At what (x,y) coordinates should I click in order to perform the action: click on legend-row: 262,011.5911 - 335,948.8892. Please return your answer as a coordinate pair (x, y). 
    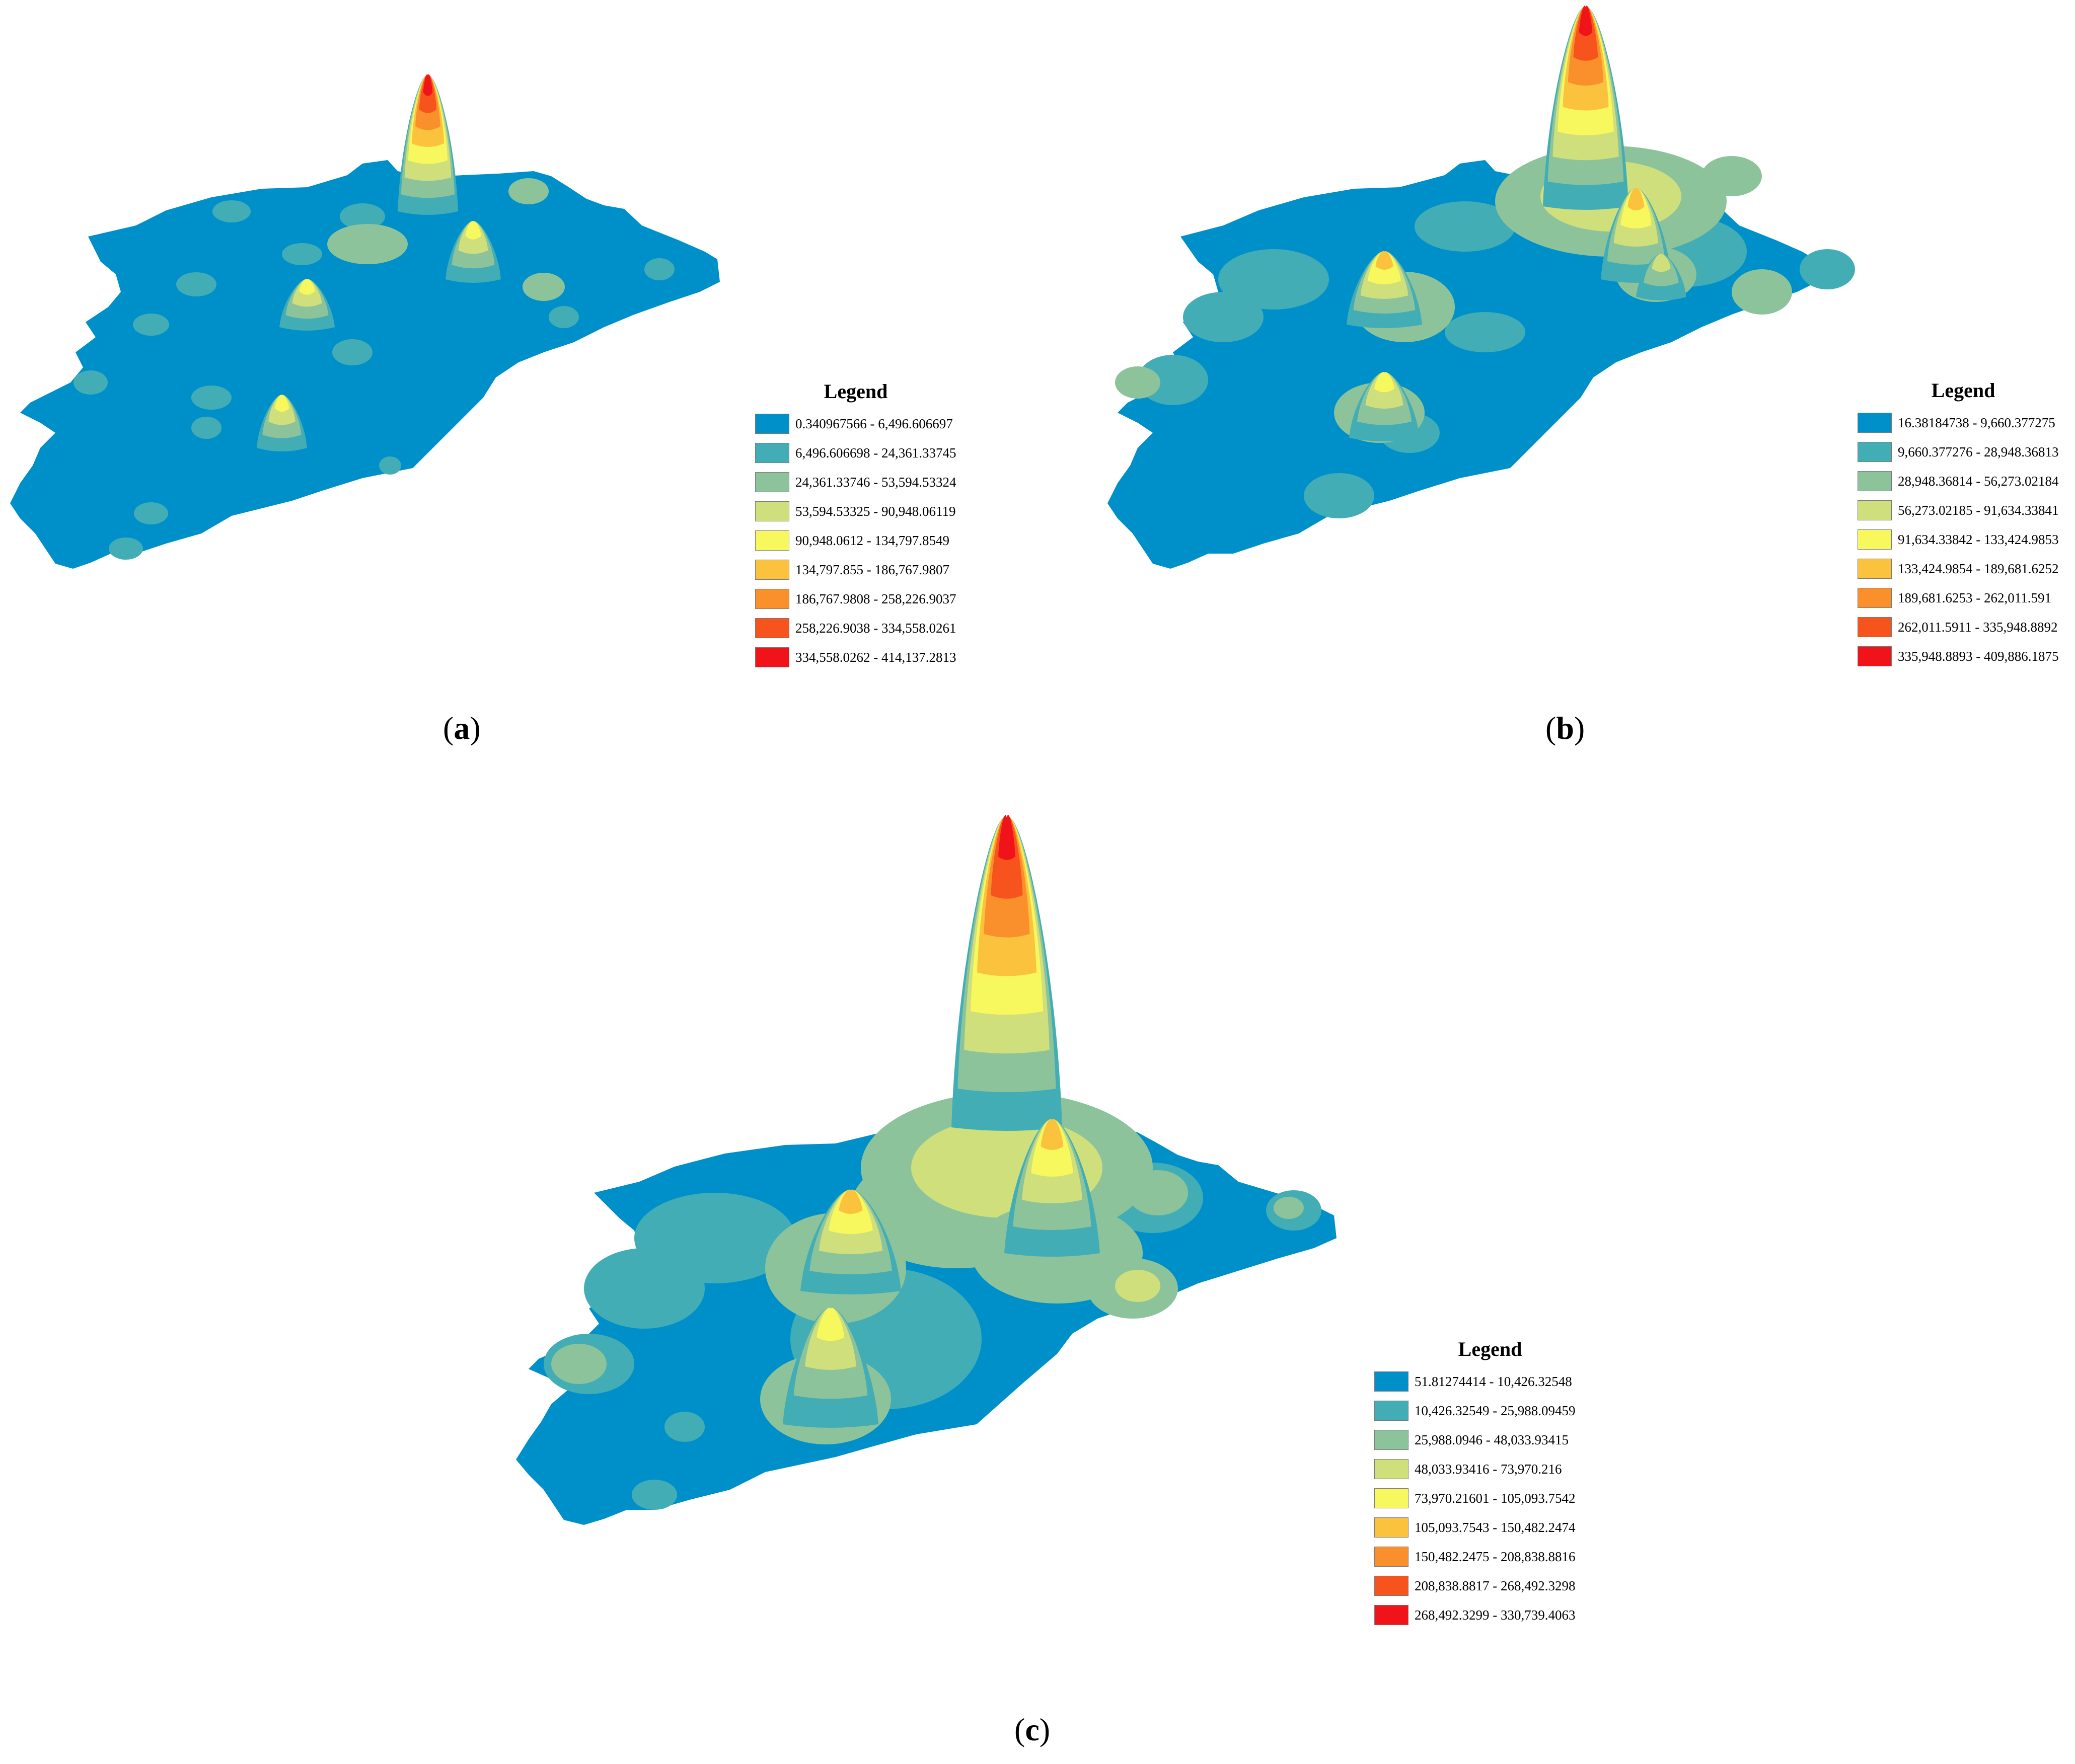
    Looking at the image, I should click on (1958, 627).